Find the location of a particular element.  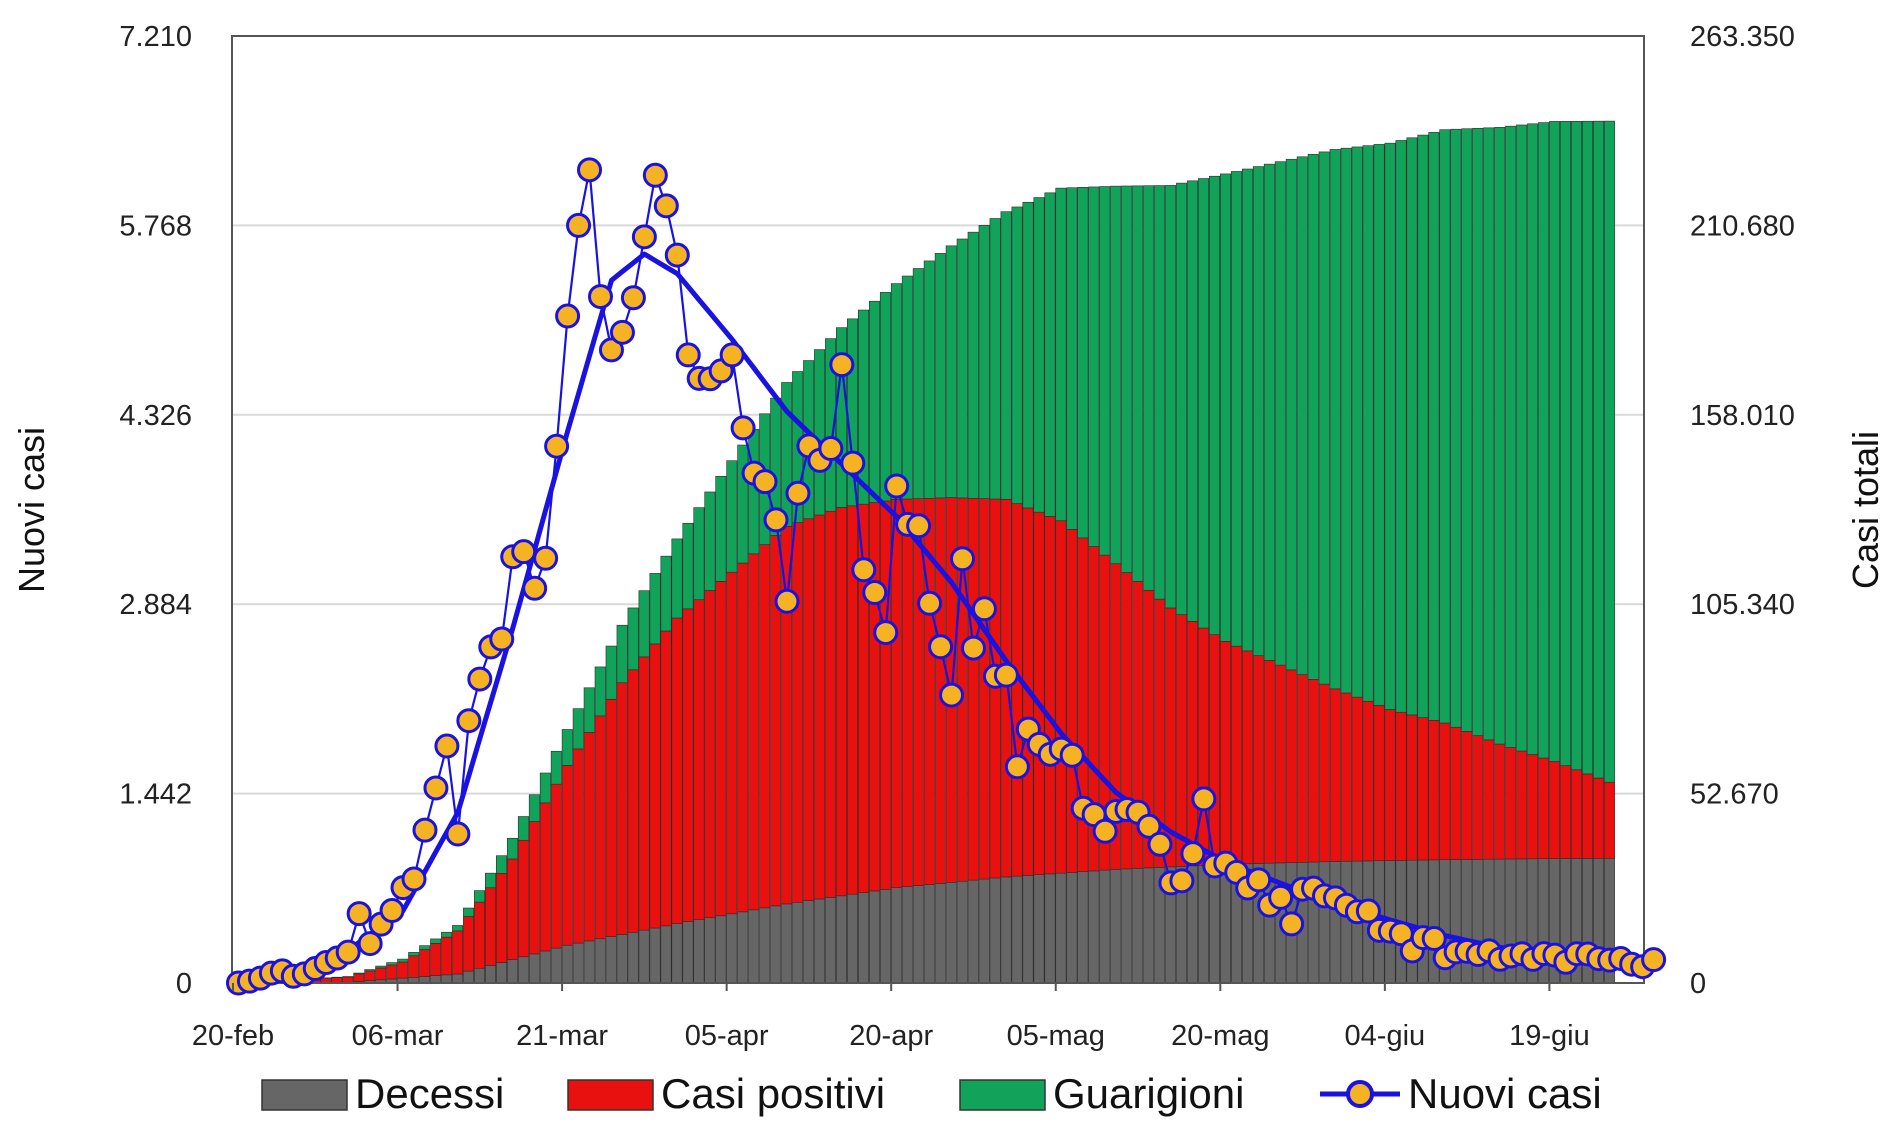

y-right-tick-label: 263.350 is located at coordinates (1742, 37).